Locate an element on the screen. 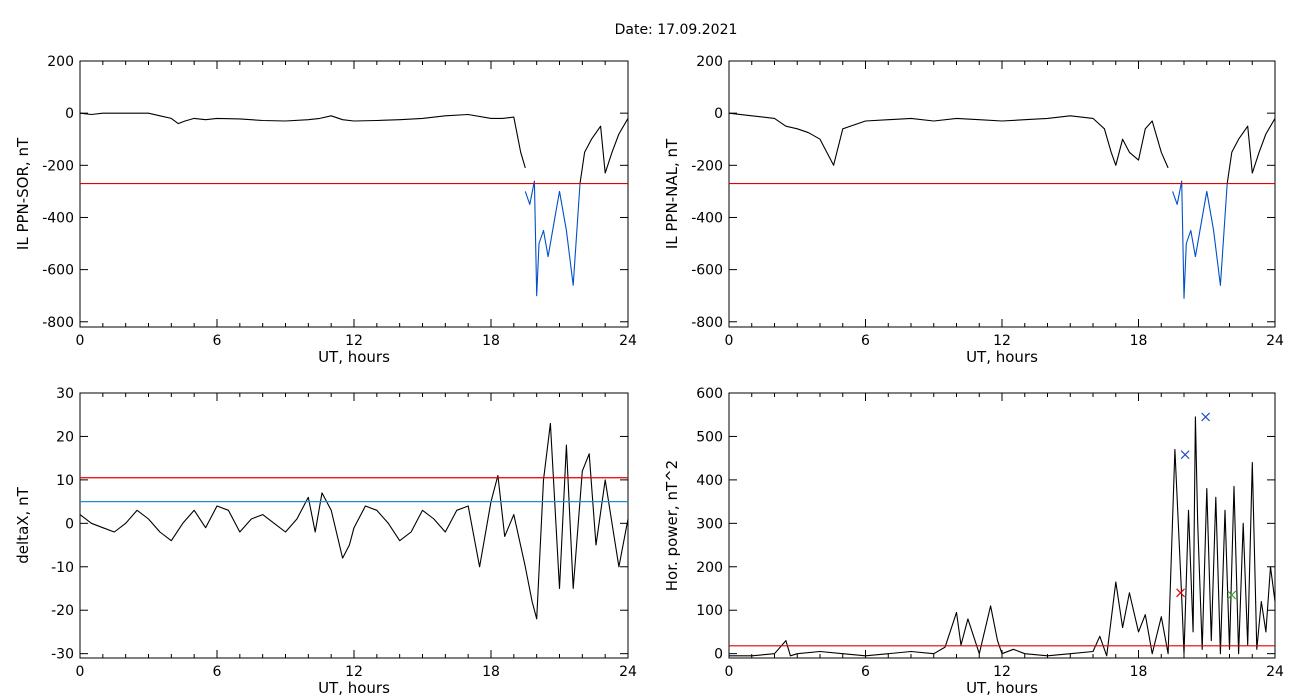  figure-title: Date: 17.09.2021 is located at coordinates (676, 30).